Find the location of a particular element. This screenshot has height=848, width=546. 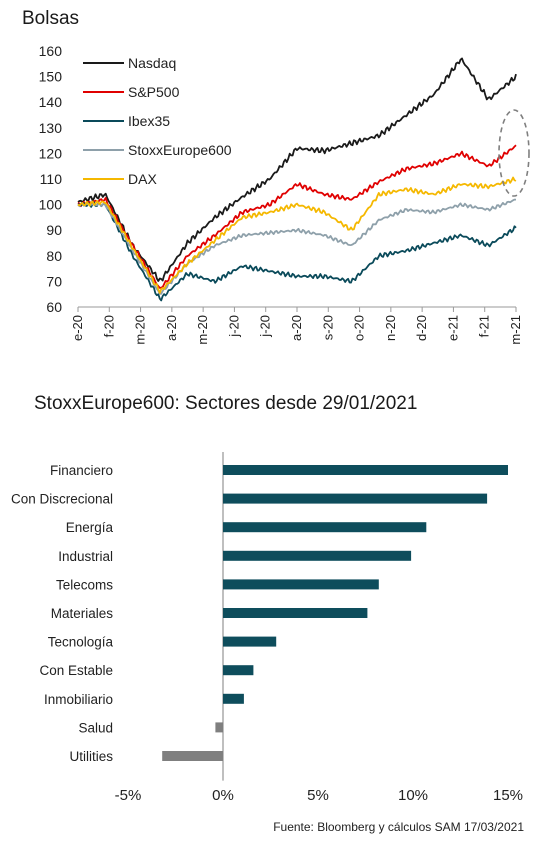

legend-label: S&P500 is located at coordinates (154, 92).